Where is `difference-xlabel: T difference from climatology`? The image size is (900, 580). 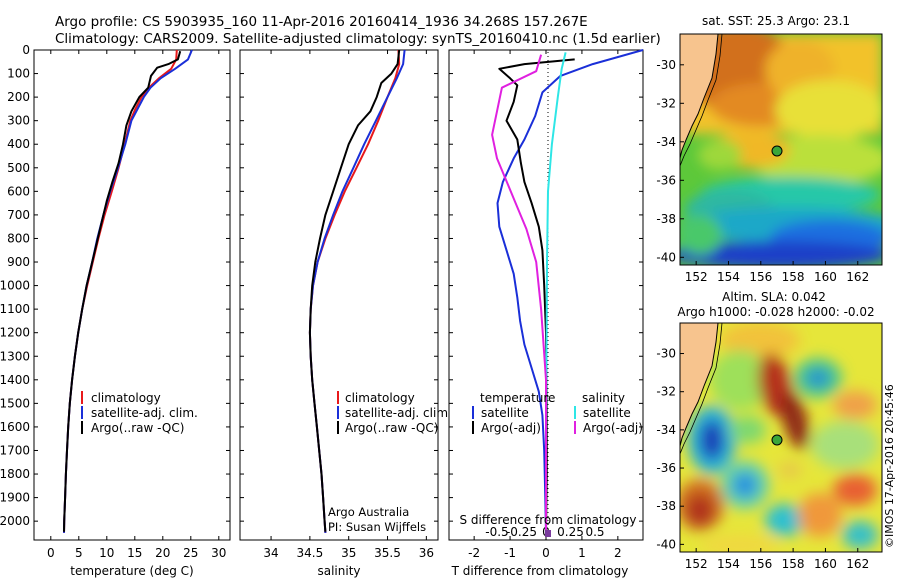
difference-xlabel: T difference from climatology is located at coordinates (540, 571).